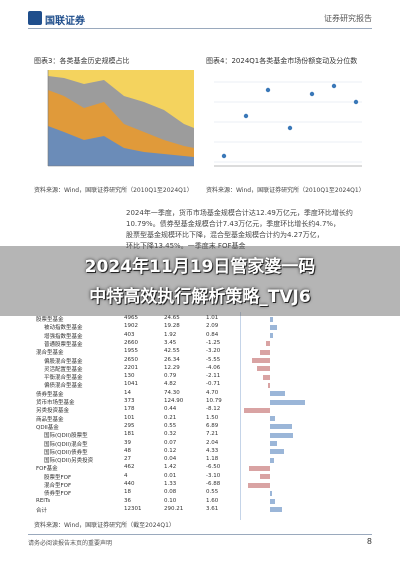 The width and height of the screenshot is (400, 565). Describe the element at coordinates (131, 351) in the screenshot. I see `row-value-v1: 1955` at that location.